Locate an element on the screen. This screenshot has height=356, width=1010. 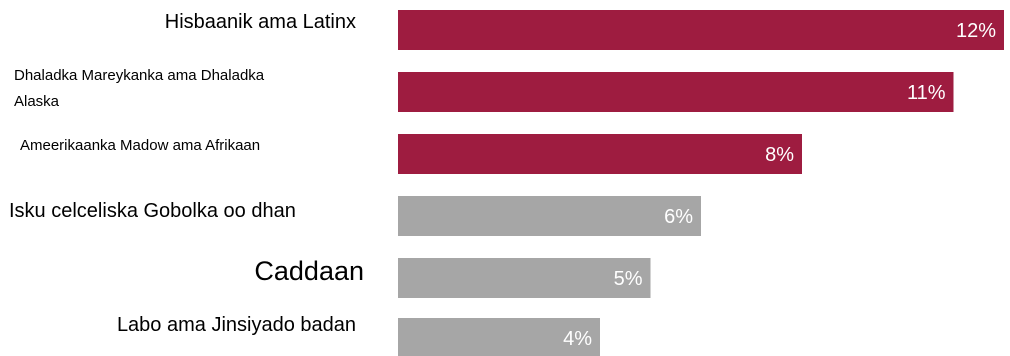
bar-value-label: 5% is located at coordinates (628, 279).